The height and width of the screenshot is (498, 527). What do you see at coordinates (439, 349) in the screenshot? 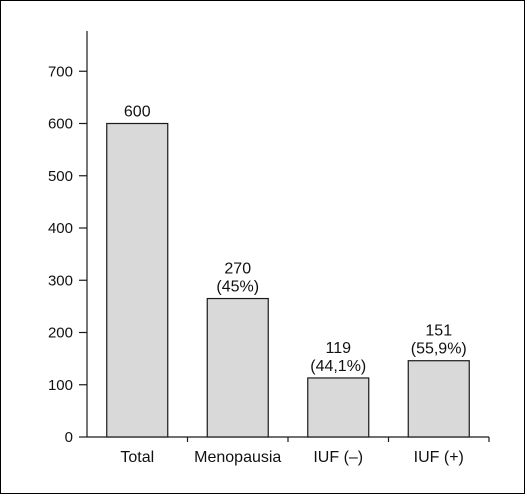
I see `bar-value-label: (55,9%)` at bounding box center [439, 349].